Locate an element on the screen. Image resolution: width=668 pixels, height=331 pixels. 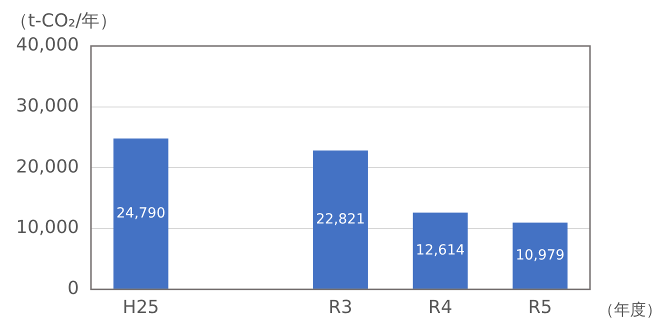
data-label: 24,790 is located at coordinates (141, 213).